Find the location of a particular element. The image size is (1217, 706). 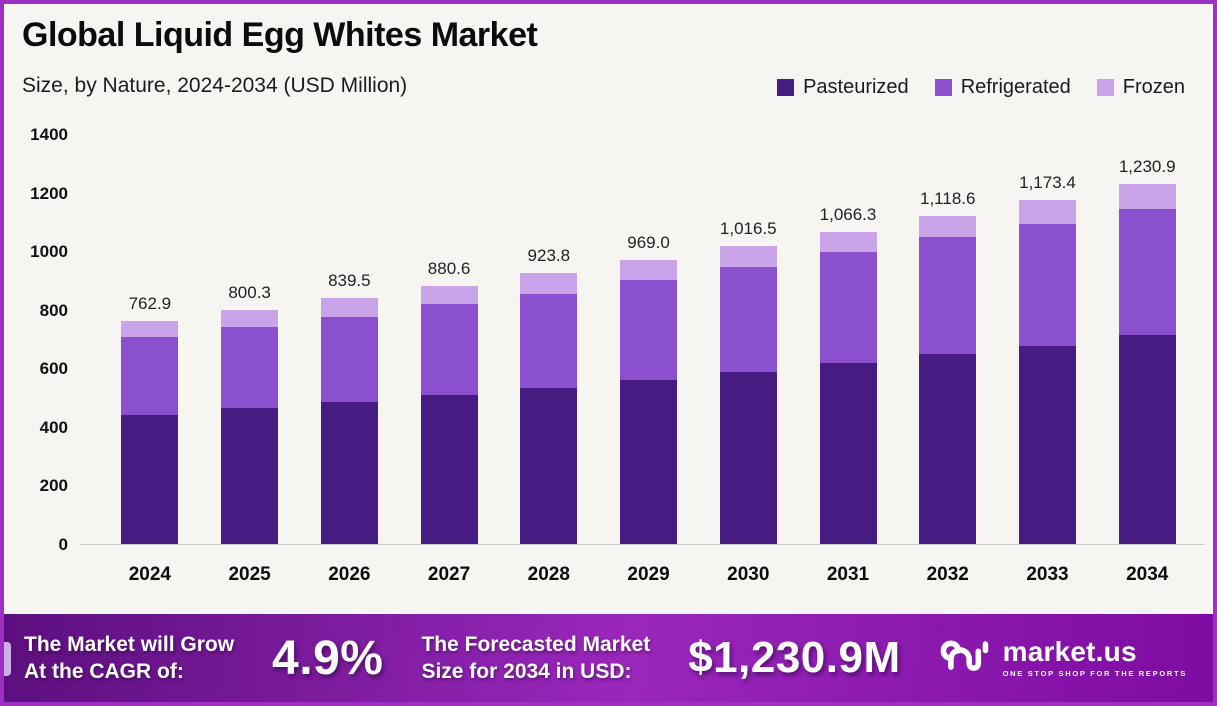

x-tick-label: 2030 is located at coordinates (748, 574).